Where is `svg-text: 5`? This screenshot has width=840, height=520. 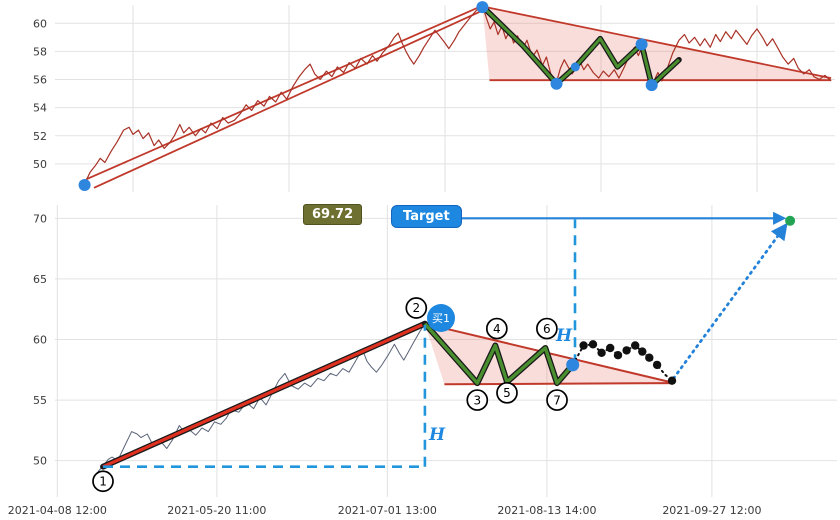 svg-text: 5 is located at coordinates (507, 393).